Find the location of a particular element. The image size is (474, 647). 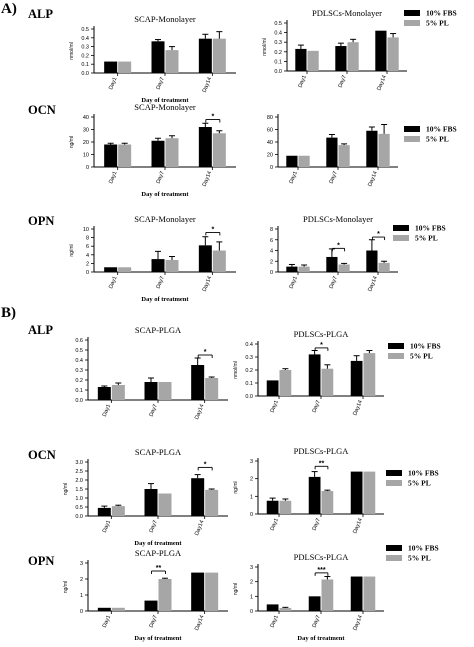

y-tick-label: 2 is located at coordinates (251, 480).